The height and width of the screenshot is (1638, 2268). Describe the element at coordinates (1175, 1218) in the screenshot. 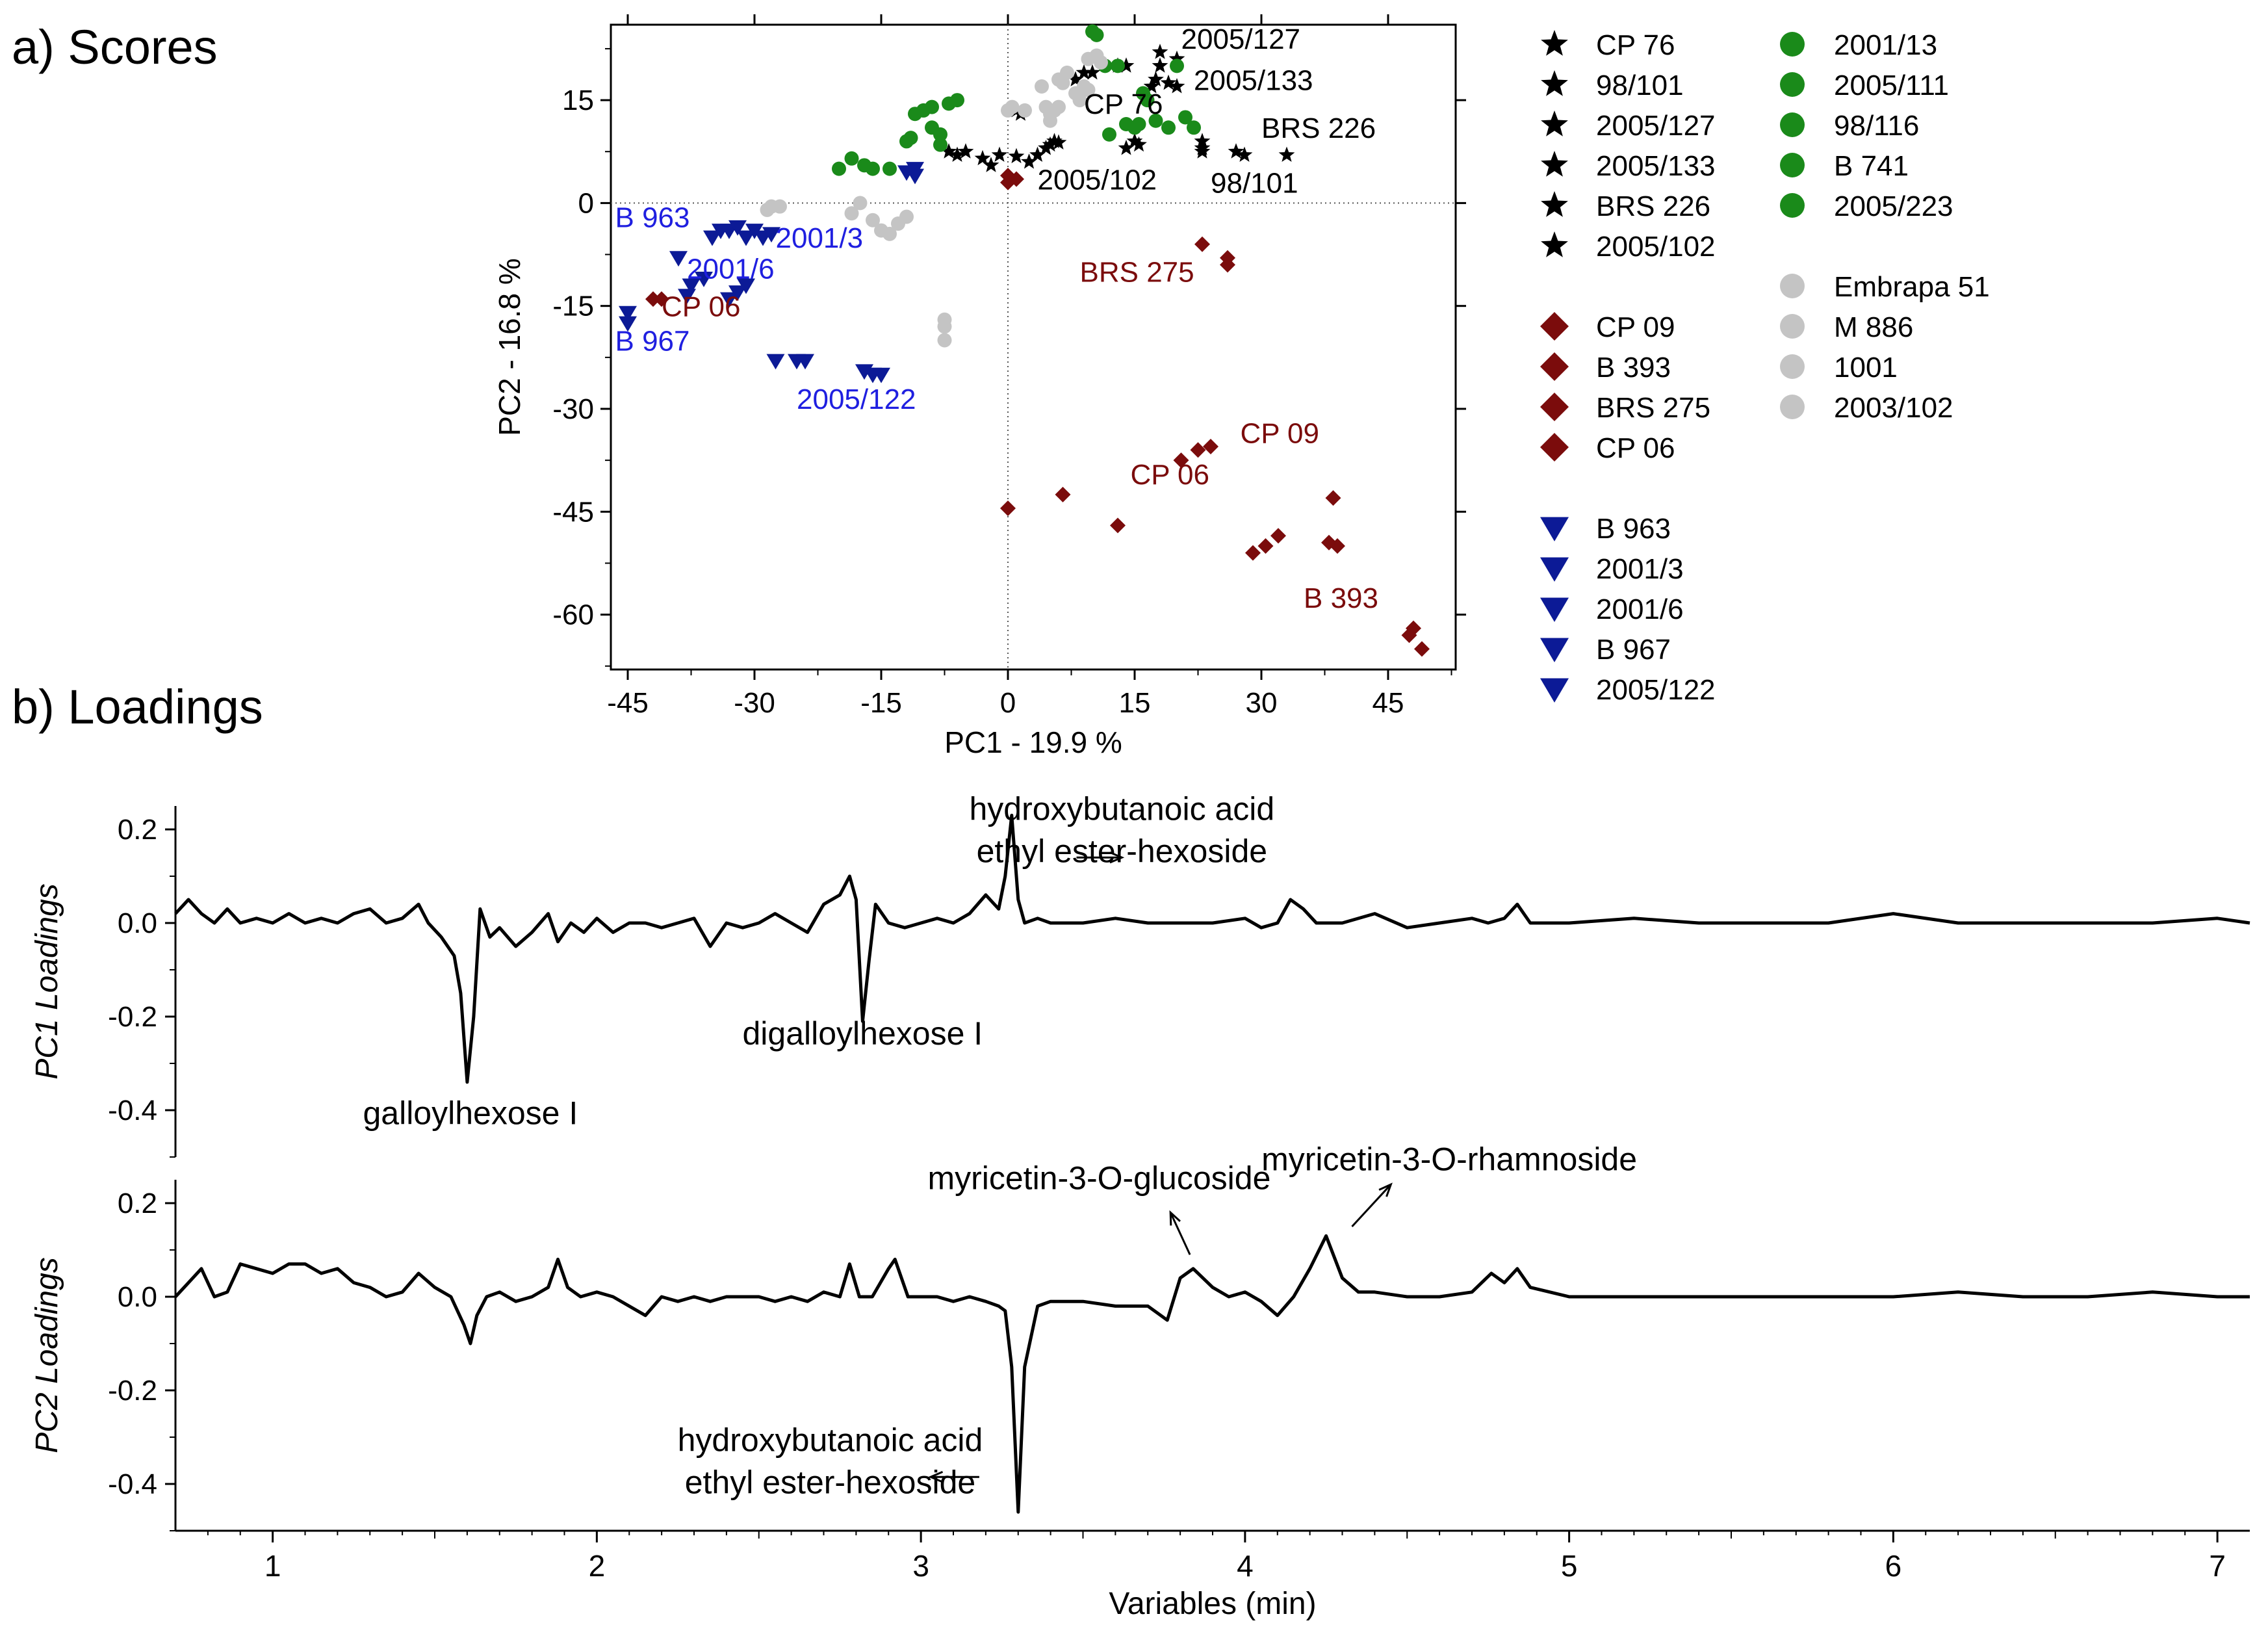

I see `pc2-arrow-glucoside-head` at that location.